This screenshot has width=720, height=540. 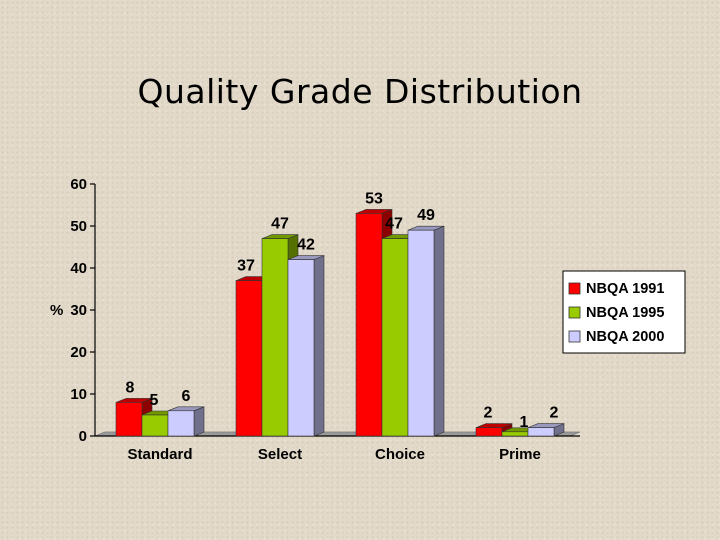 What do you see at coordinates (83, 436) in the screenshot?
I see `y-tick-label: 0` at bounding box center [83, 436].